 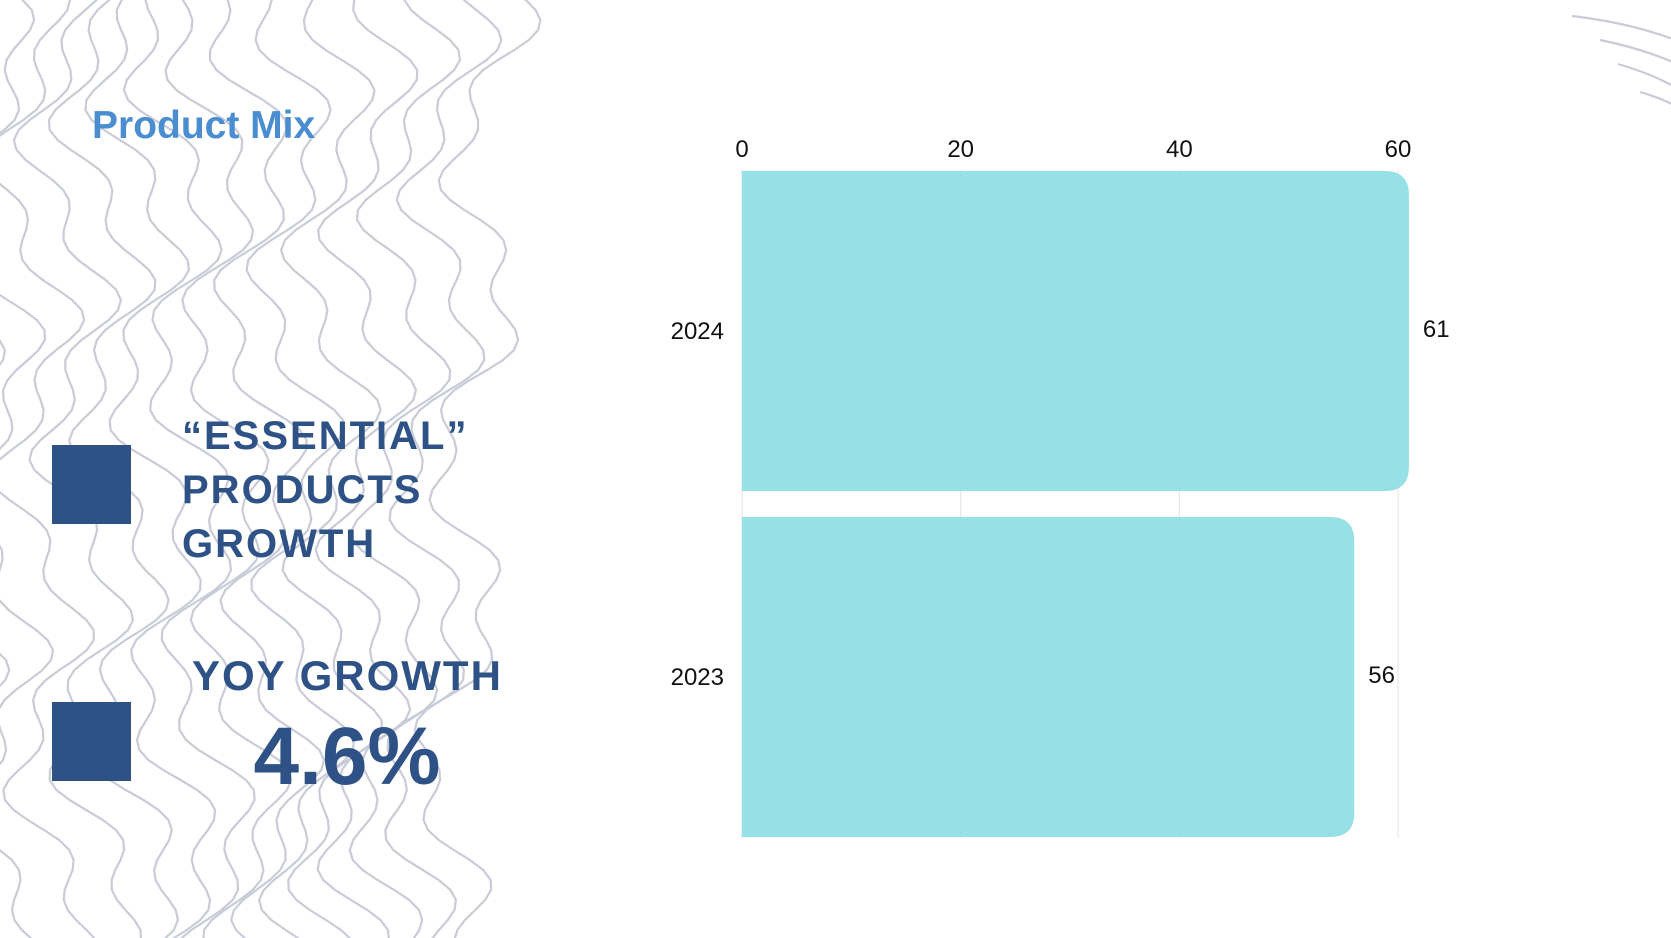 I want to click on x-tick-label: 60, so click(x=1398, y=149).